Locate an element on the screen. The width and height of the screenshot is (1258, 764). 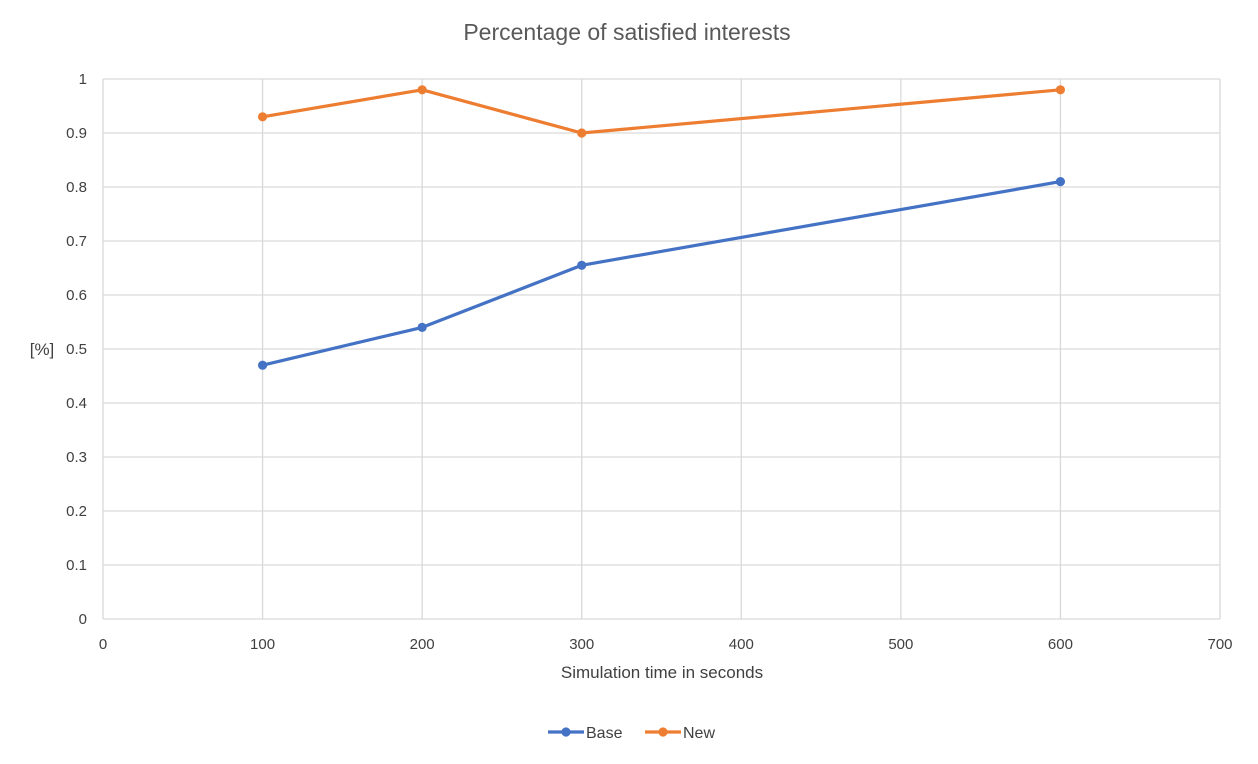
y-axis-ticks: 0 0.1 0.2 0.3 0.4 0.5 0.6 0.7 0.8 0.9 1 is located at coordinates (76, 349).